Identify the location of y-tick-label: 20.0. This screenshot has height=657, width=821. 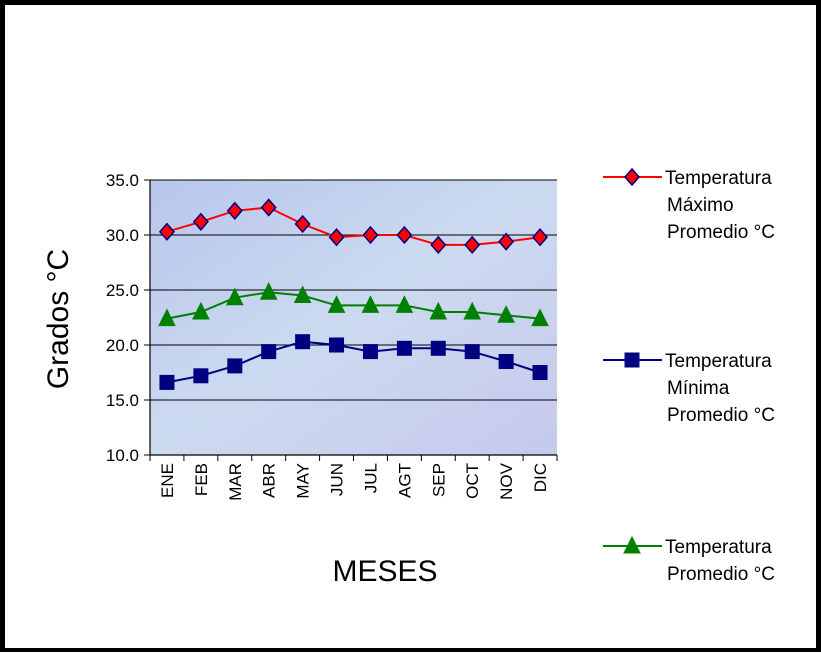
(122, 345).